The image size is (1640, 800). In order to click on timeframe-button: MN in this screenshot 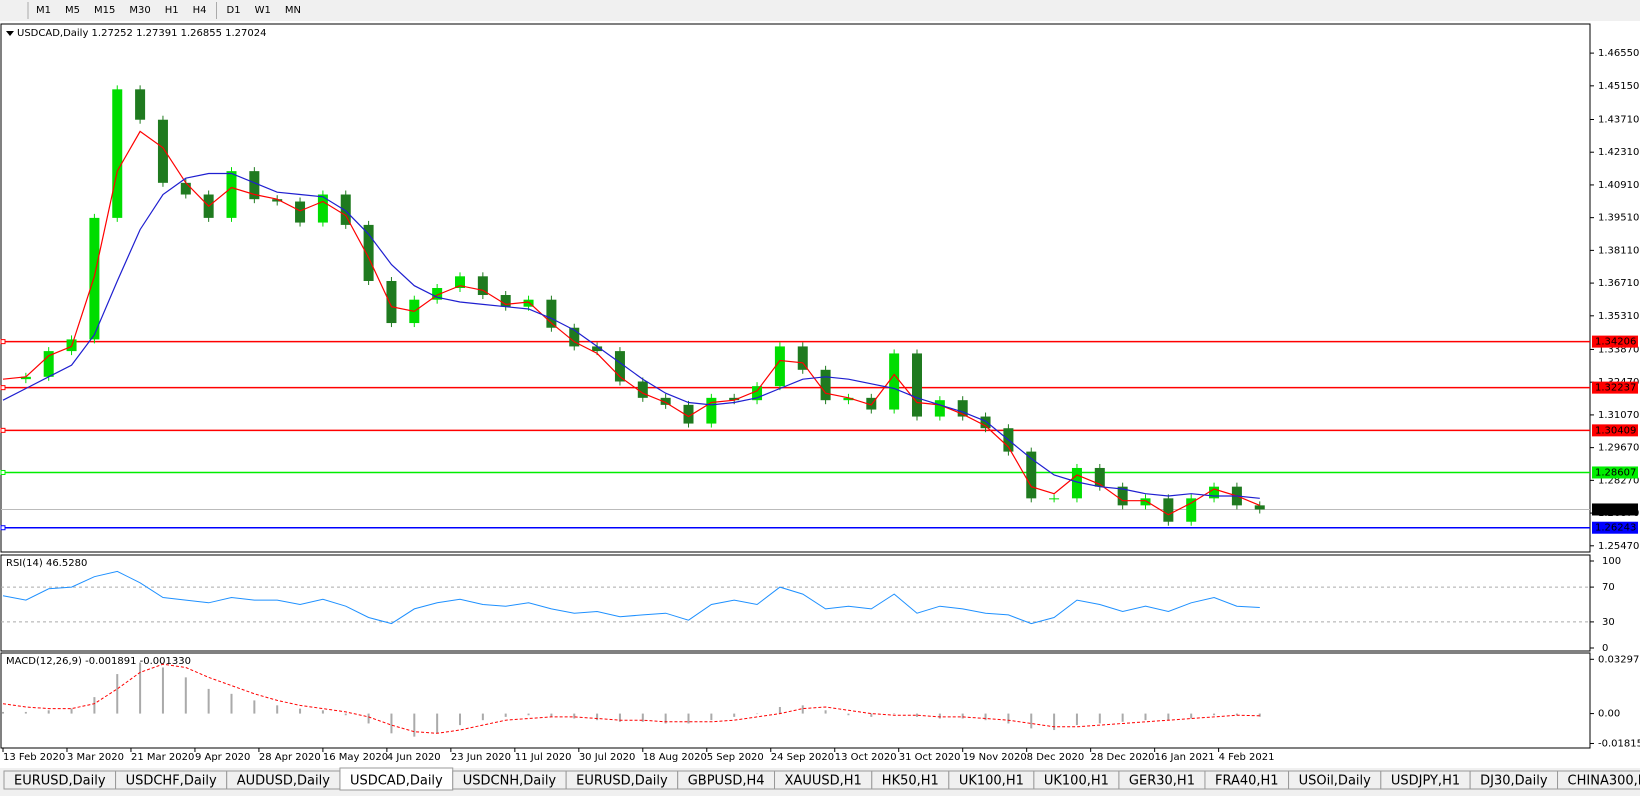, I will do `click(293, 10)`.